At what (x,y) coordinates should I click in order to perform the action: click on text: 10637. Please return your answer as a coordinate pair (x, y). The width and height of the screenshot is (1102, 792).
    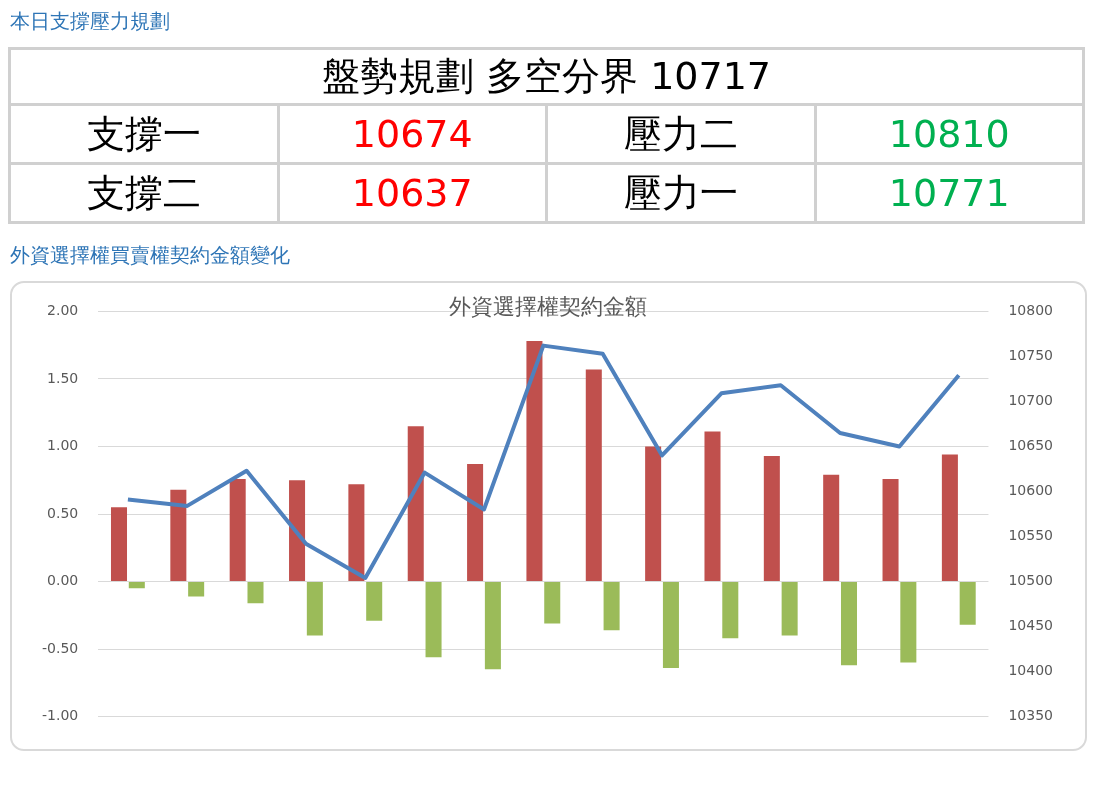
    Looking at the image, I should click on (412, 193).